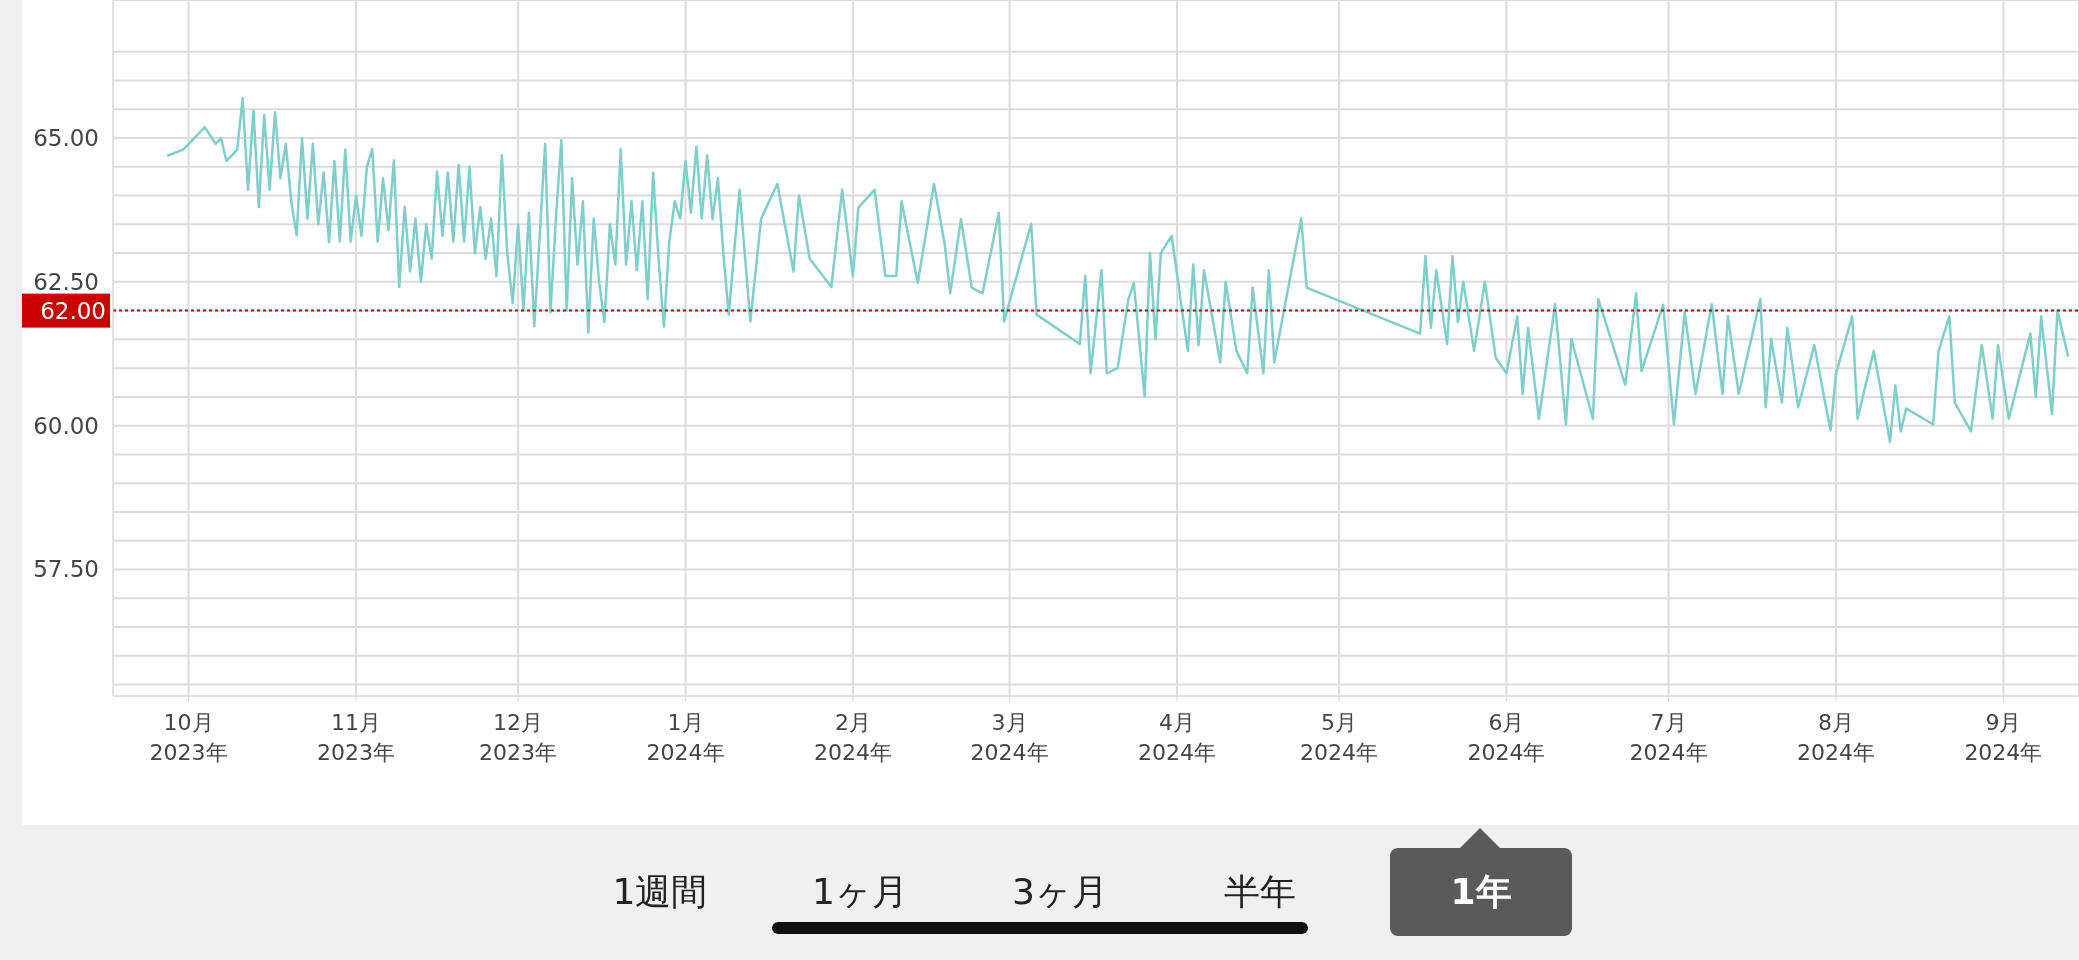  I want to click on x-tick-label: 10月 2023年, so click(188, 737).